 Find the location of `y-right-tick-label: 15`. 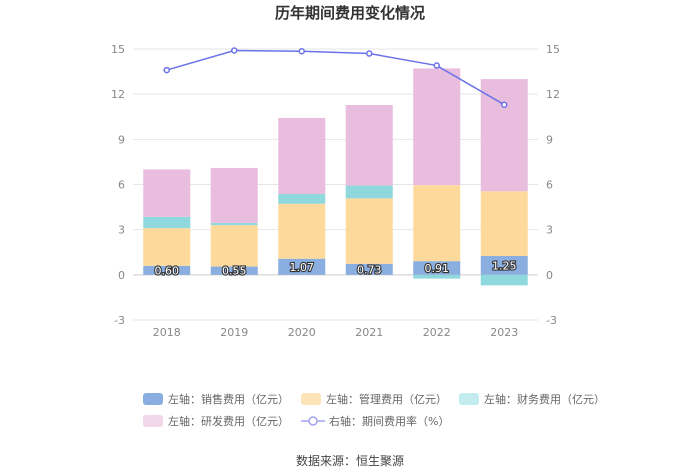

y-right-tick-label: 15 is located at coordinates (553, 49).